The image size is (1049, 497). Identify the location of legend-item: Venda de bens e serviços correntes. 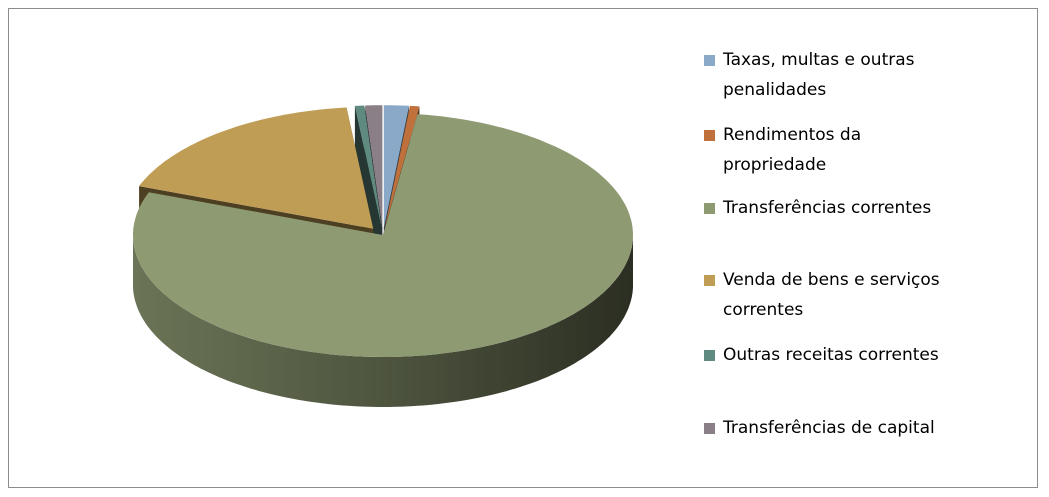
(829, 295).